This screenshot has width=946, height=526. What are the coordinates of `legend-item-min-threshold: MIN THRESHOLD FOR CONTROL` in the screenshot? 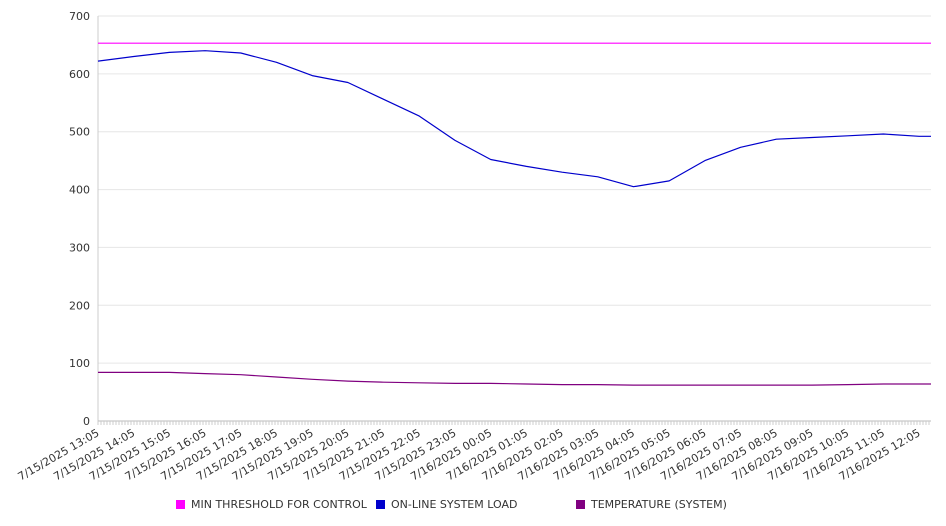 It's located at (271, 504).